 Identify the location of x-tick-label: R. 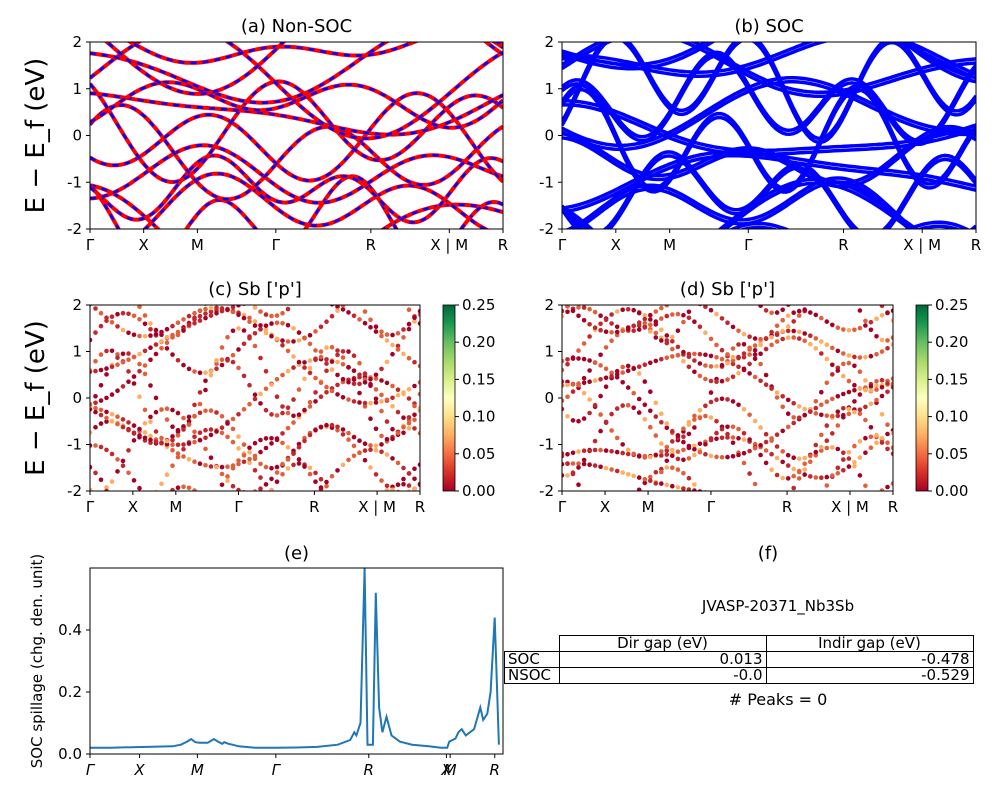
(787, 507).